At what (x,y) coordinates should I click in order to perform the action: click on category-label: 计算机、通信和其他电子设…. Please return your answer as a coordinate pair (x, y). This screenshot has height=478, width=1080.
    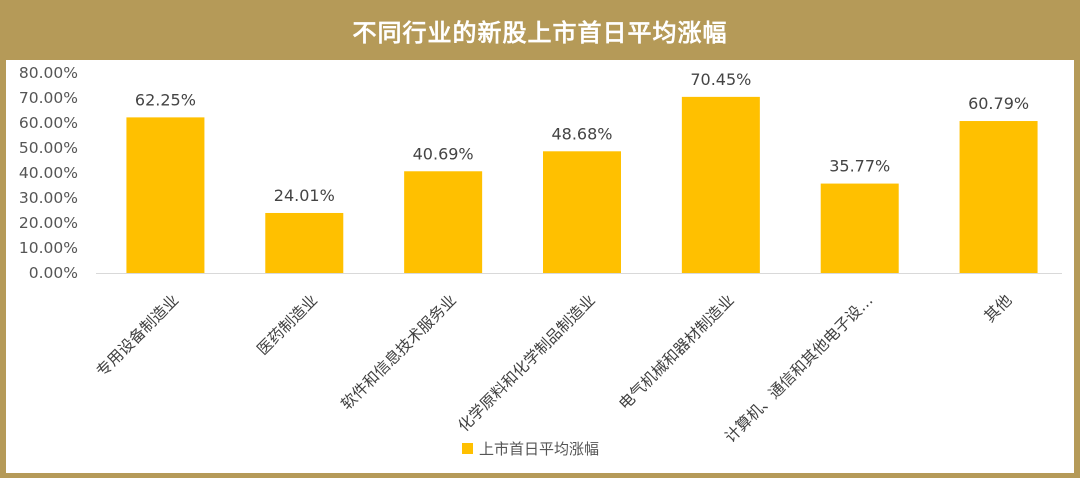
    Looking at the image, I should click on (799, 368).